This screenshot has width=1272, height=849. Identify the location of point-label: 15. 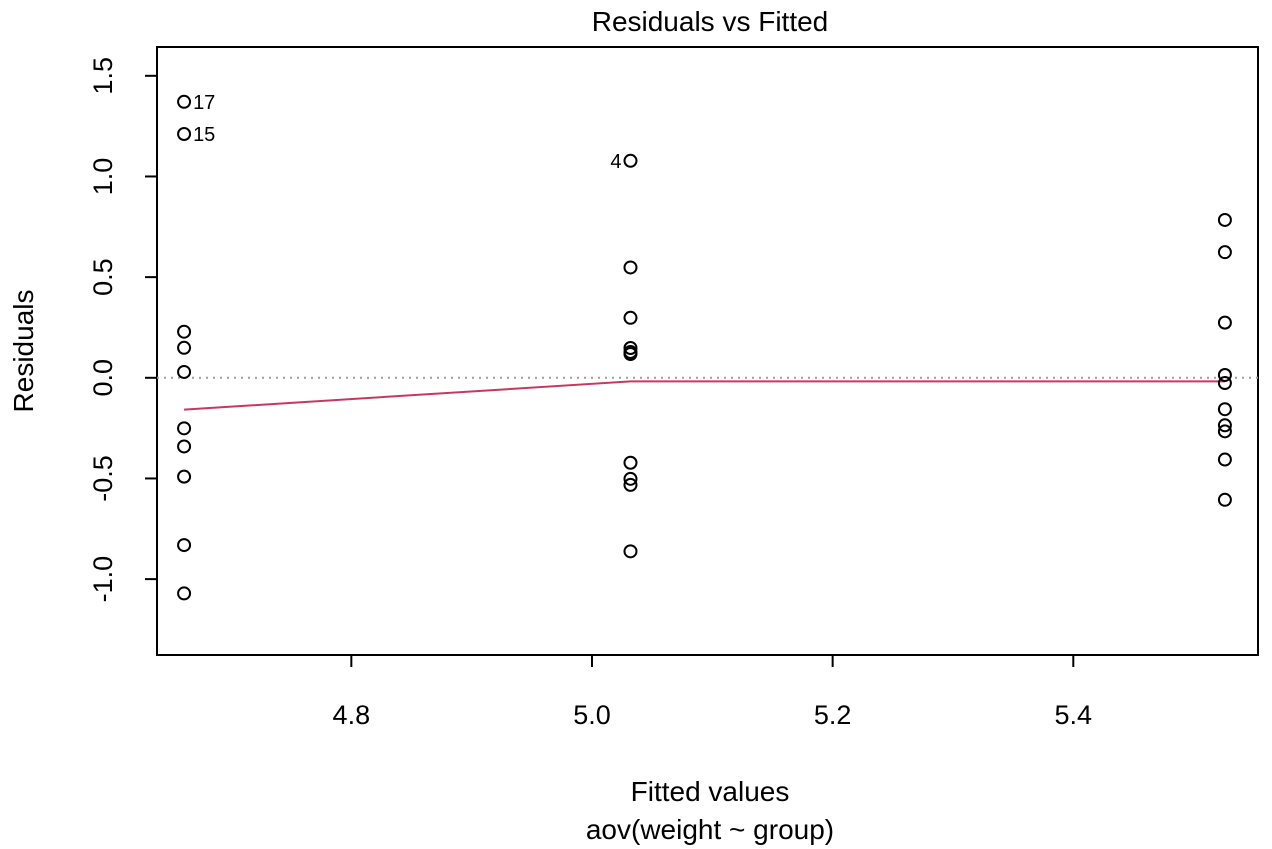
(204, 135).